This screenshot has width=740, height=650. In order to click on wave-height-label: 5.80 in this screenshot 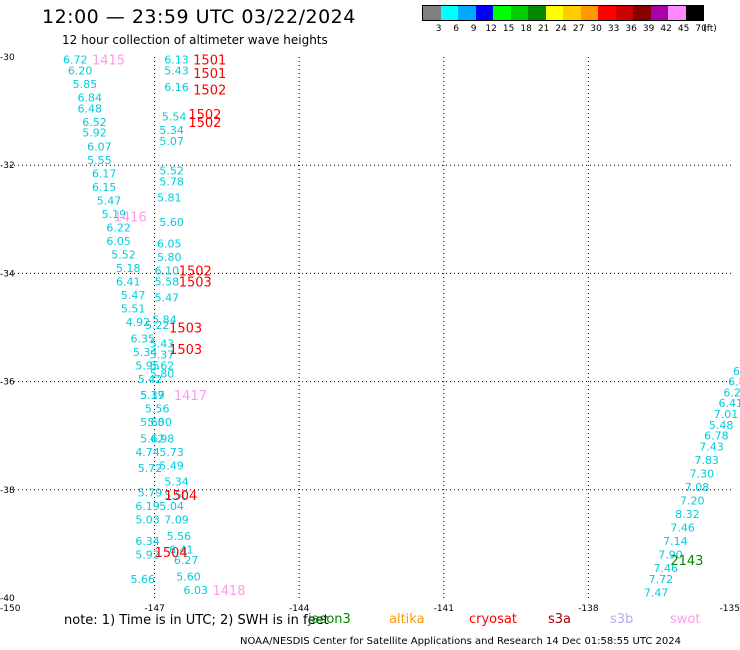, I will do `click(162, 373)`.